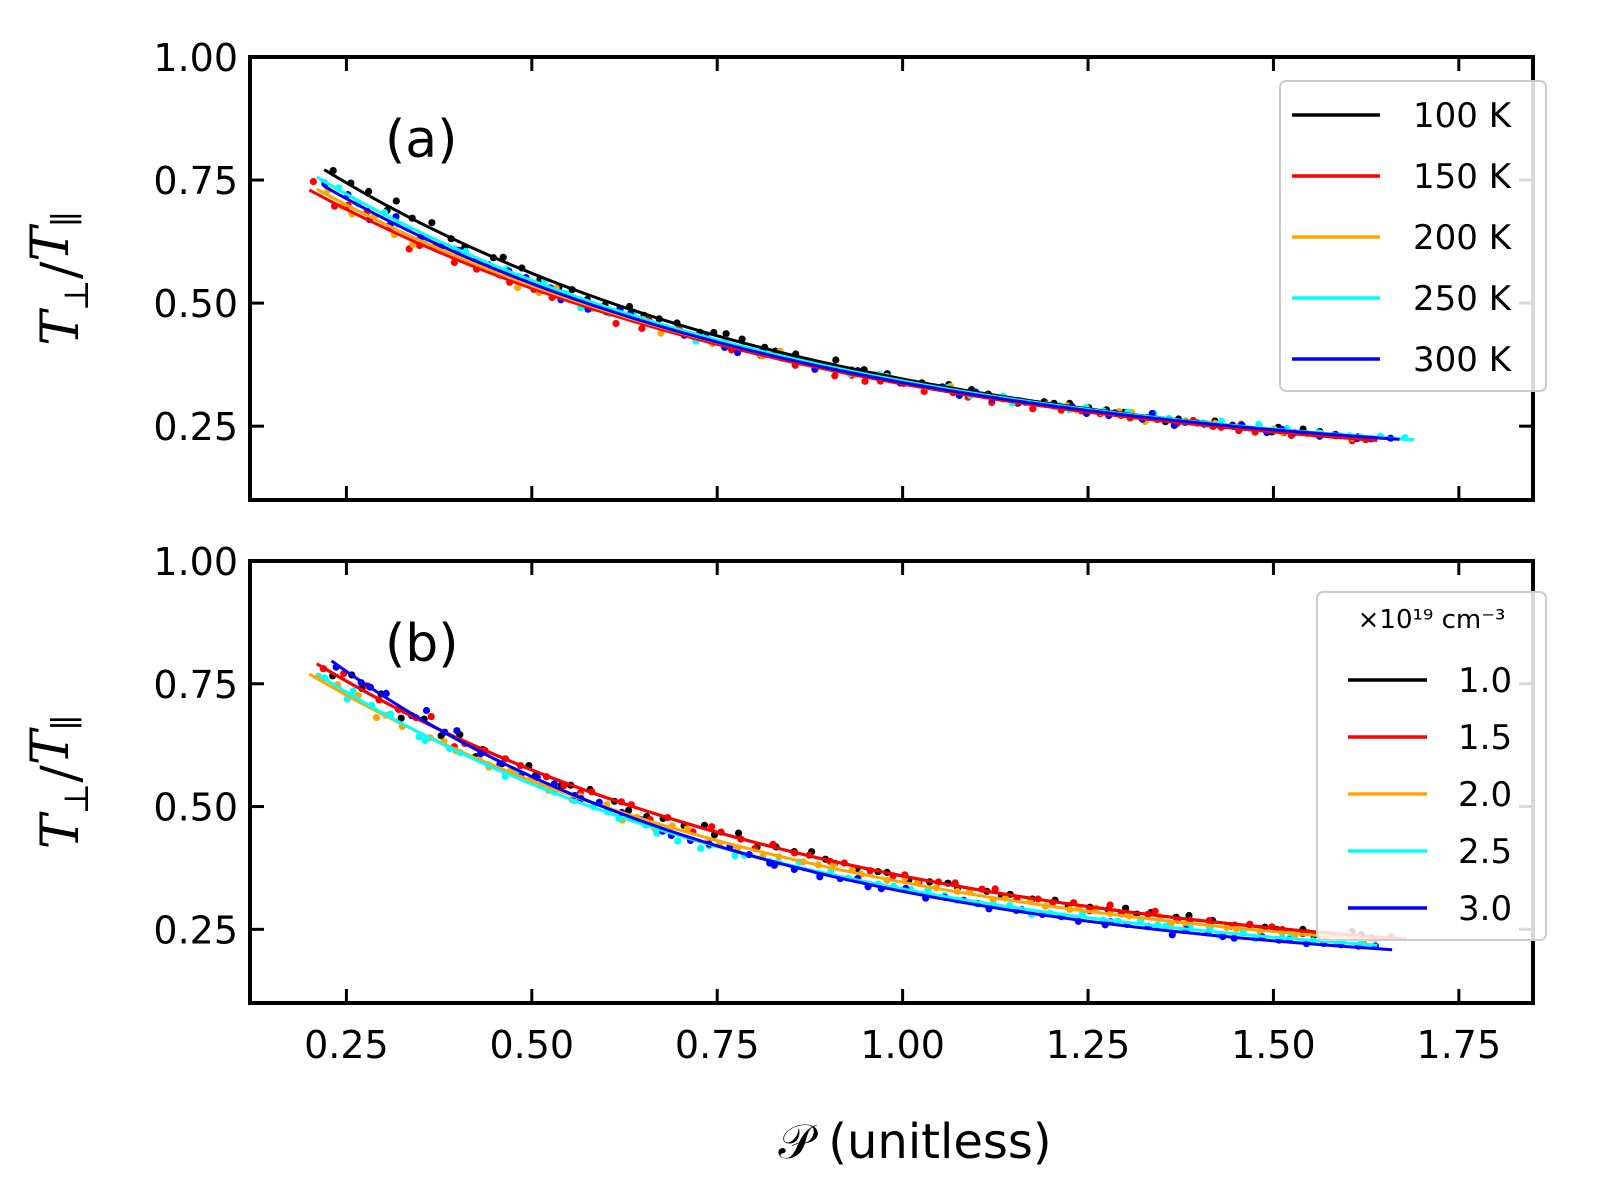 This screenshot has height=1200, width=1600. What do you see at coordinates (1459, 1045) in the screenshot?
I see `x-tick-label: 1.75` at bounding box center [1459, 1045].